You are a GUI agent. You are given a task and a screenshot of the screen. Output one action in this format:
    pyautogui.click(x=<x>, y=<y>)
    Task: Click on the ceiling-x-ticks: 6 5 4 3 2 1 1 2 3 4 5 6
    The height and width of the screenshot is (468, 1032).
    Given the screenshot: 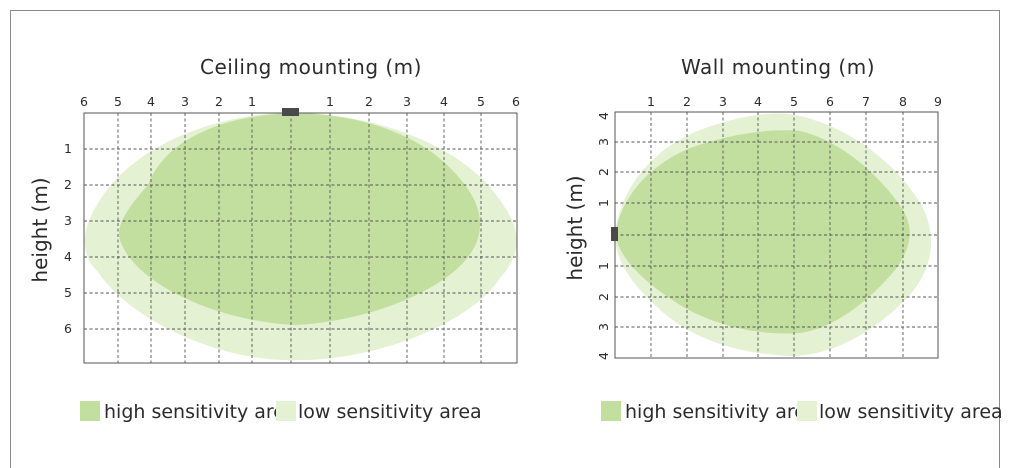 What is the action you would take?
    pyautogui.click(x=300, y=101)
    